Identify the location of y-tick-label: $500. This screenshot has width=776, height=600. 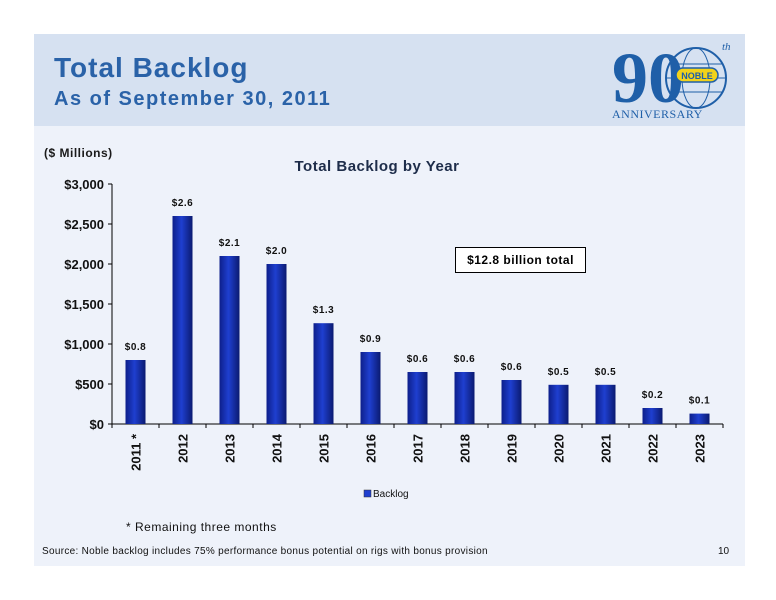
(89, 384).